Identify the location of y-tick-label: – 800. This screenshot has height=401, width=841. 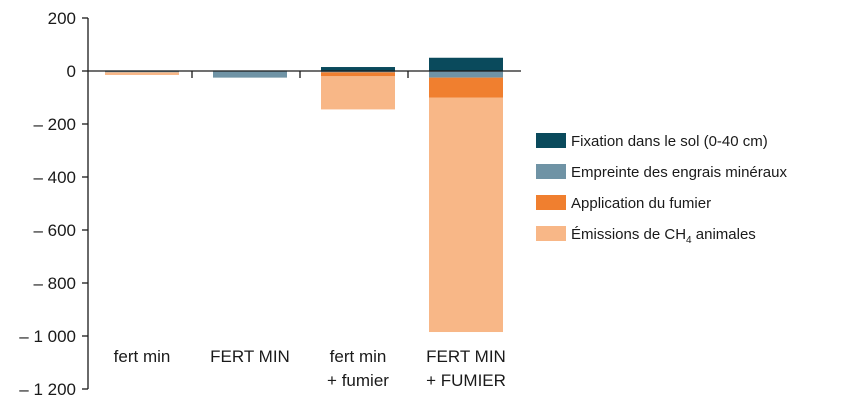
(54, 283).